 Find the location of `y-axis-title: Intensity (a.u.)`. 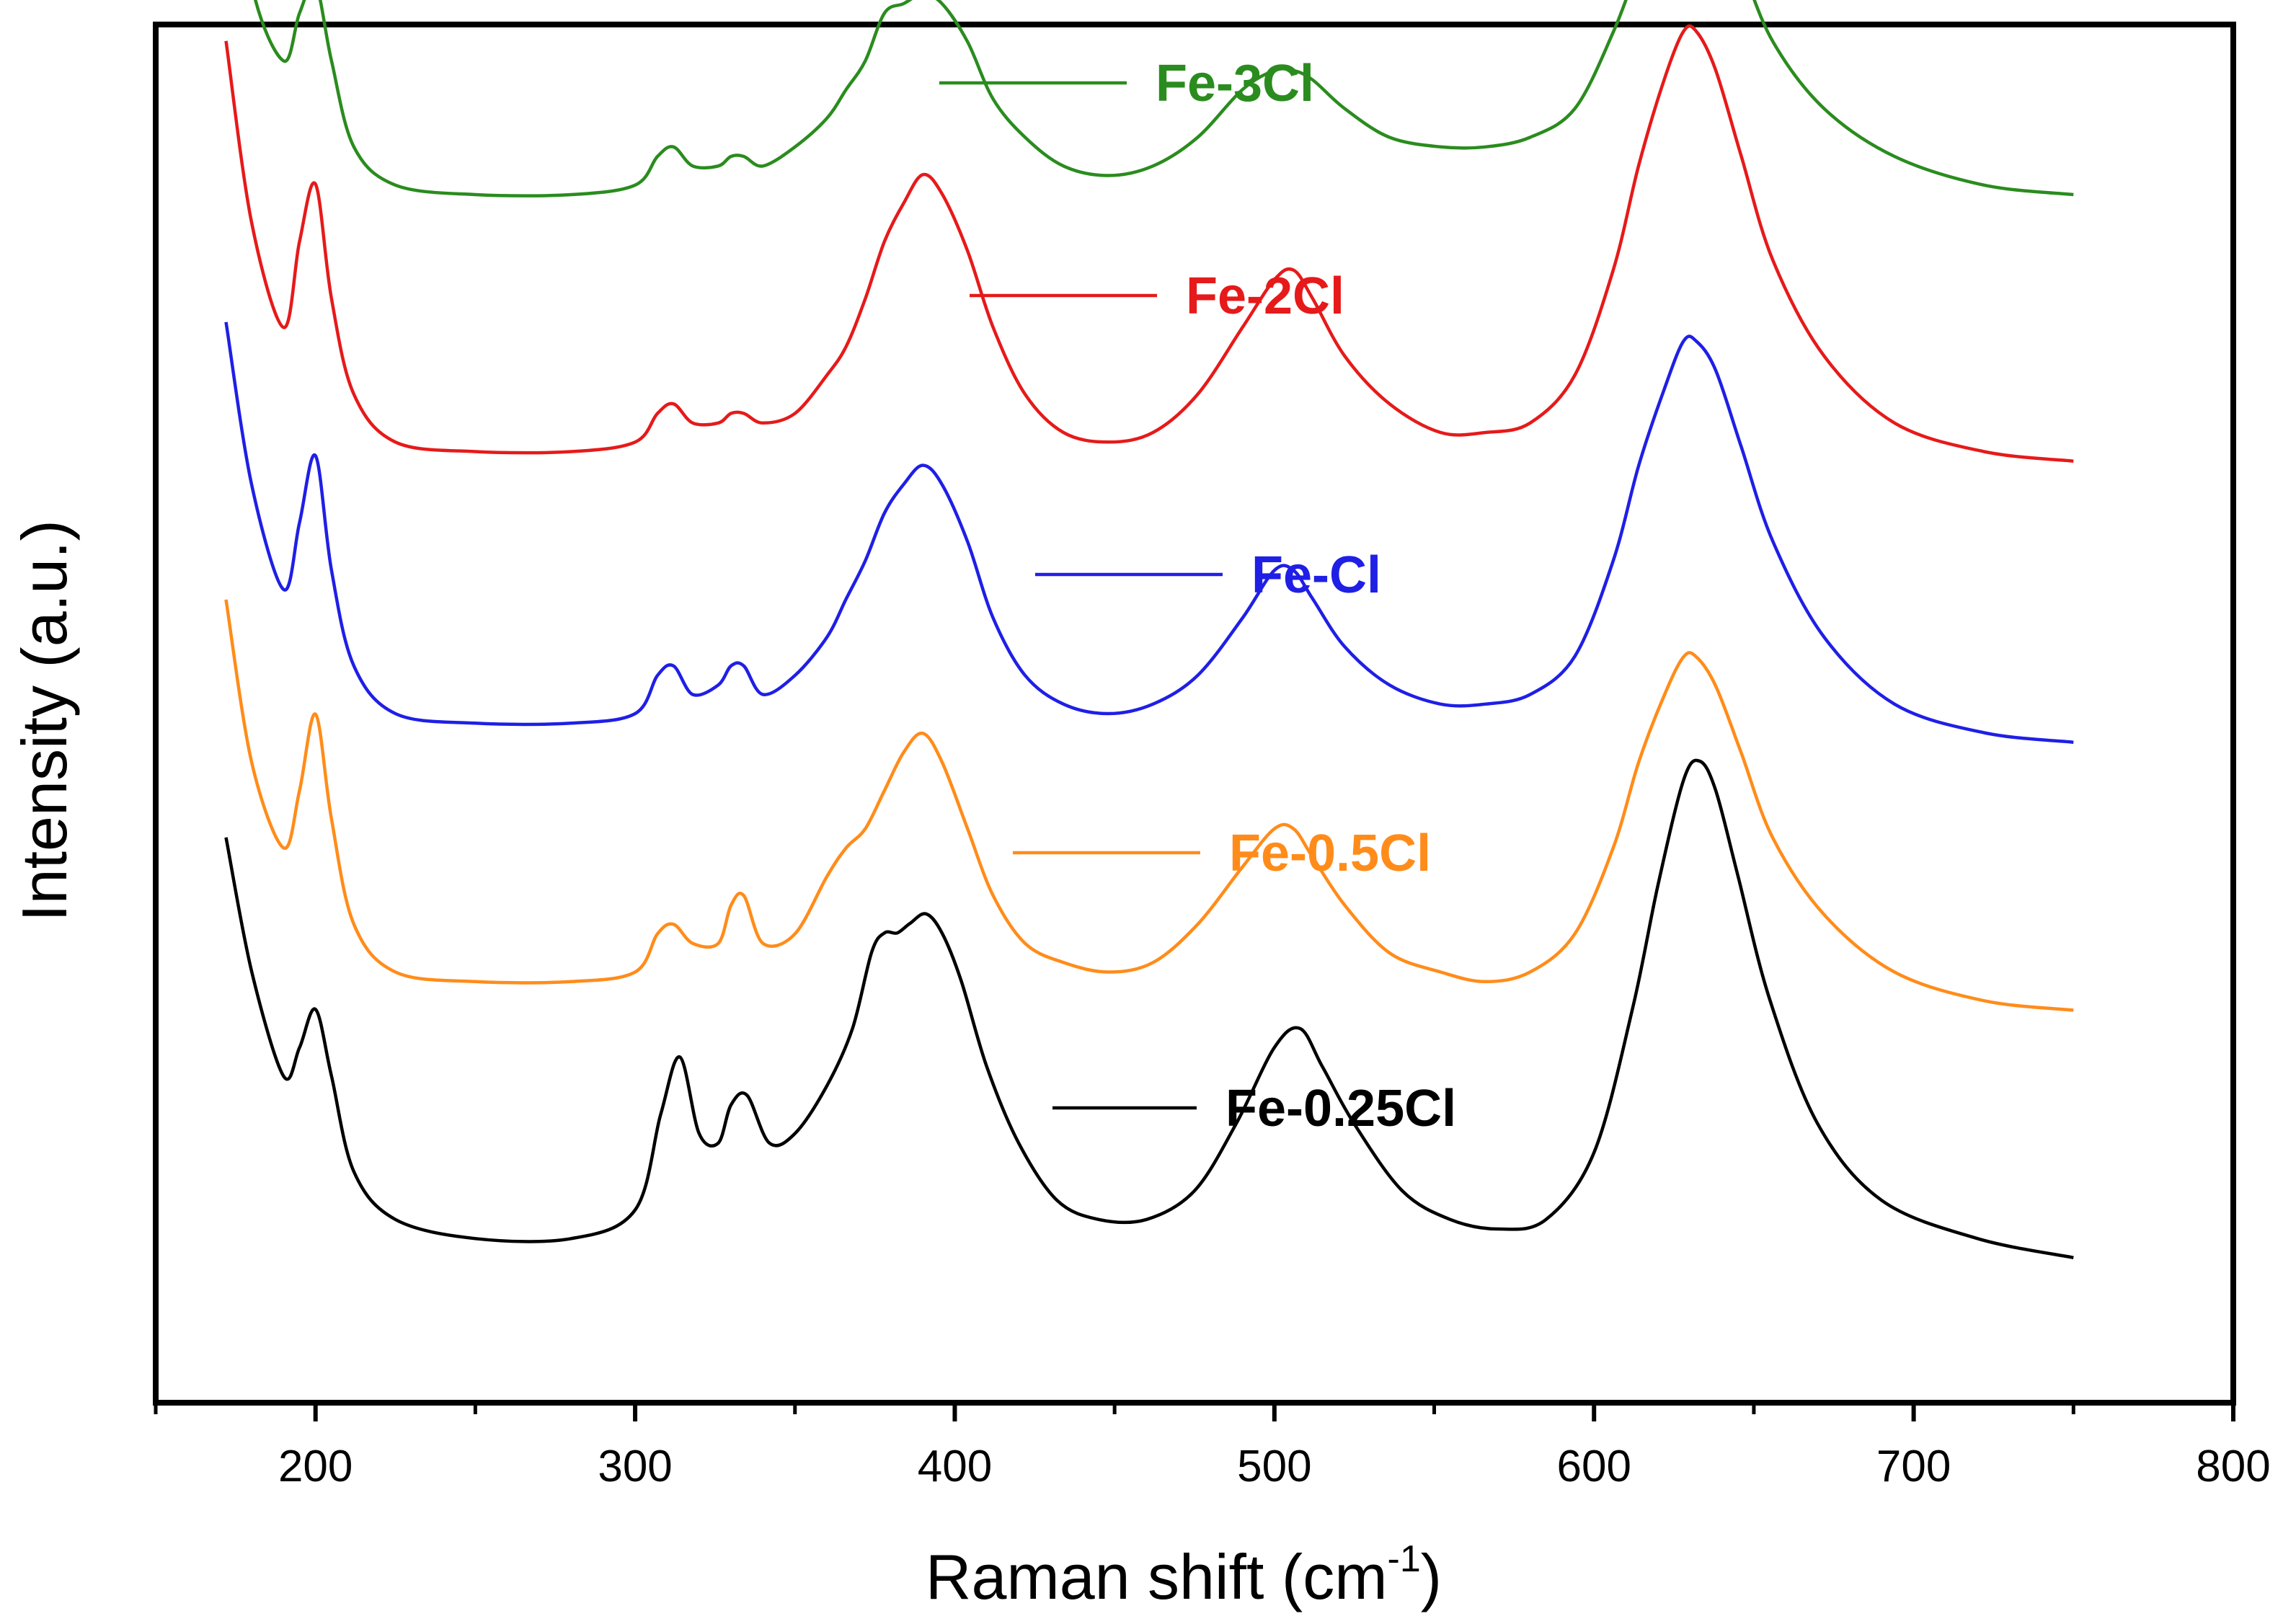

y-axis-title: Intensity (a.u.) is located at coordinates (44, 721).